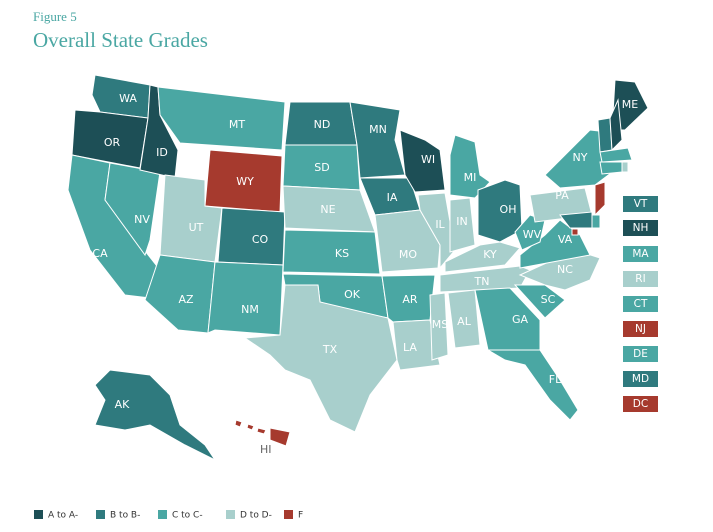 Image resolution: width=713 pixels, height=532 pixels. I want to click on state-label: UT, so click(196, 227).